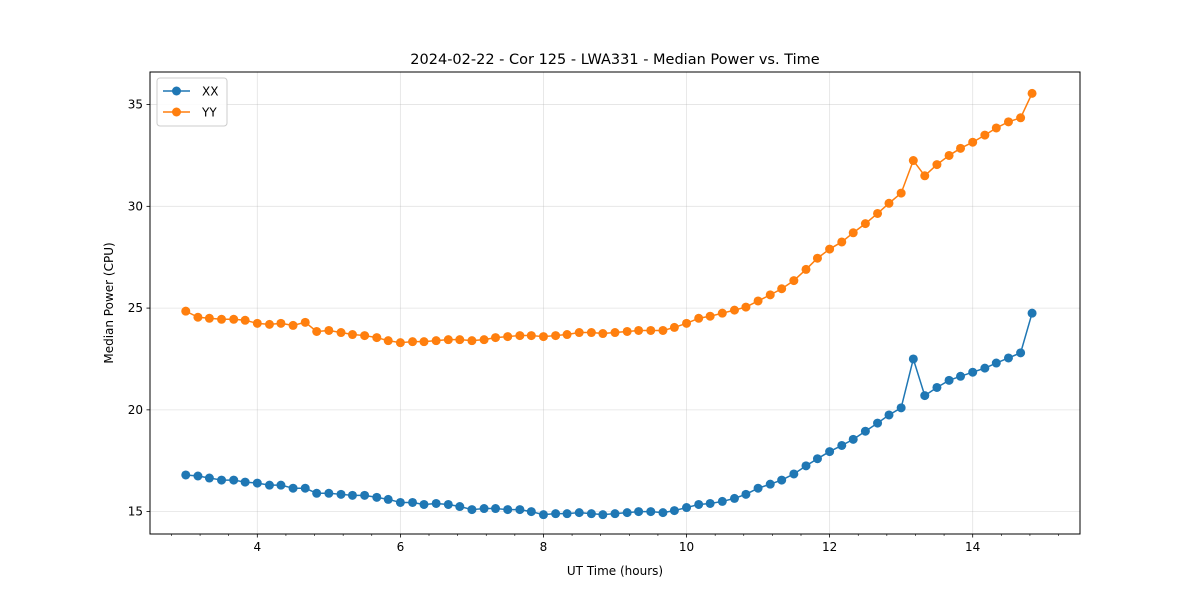 This screenshot has width=1200, height=600. What do you see at coordinates (176, 91) in the screenshot?
I see `legend-xx-marker` at bounding box center [176, 91].